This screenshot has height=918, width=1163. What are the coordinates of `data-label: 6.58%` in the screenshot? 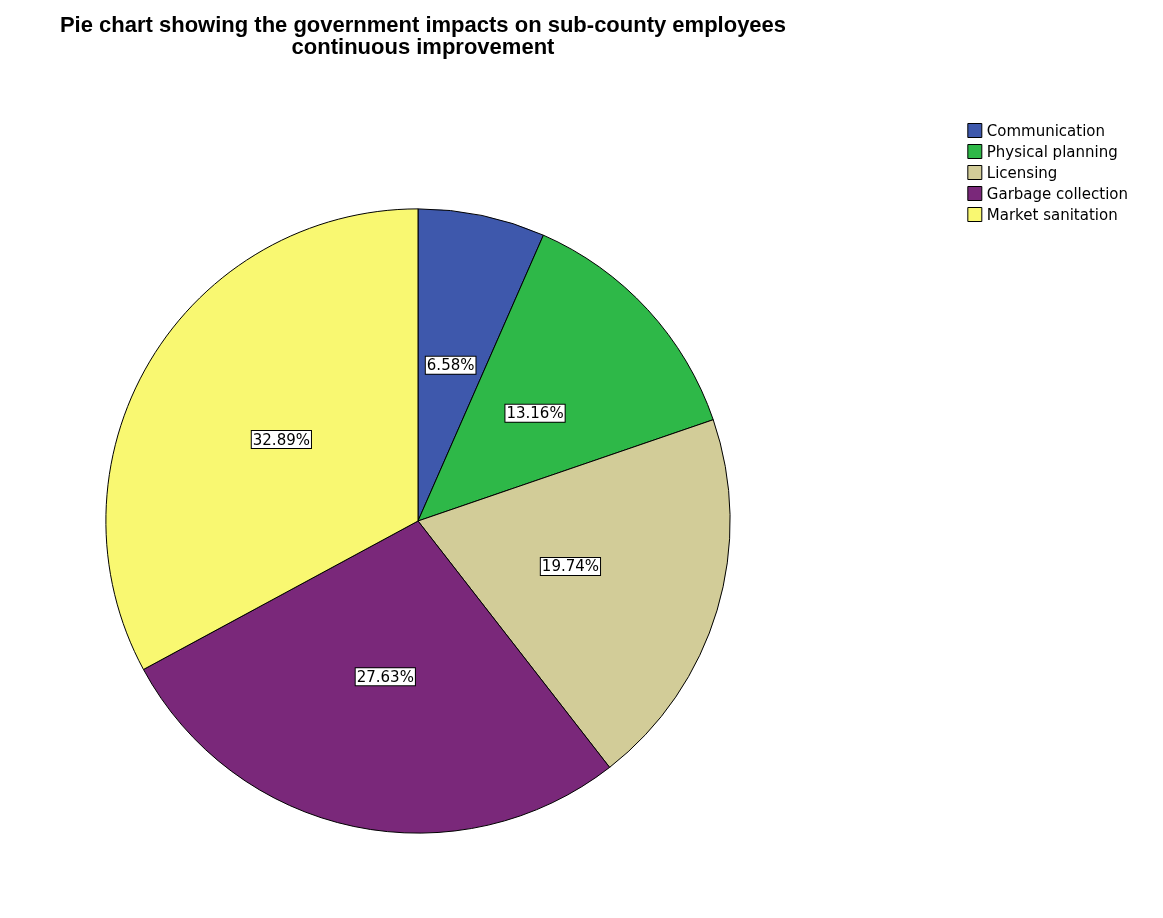 It's located at (450, 365).